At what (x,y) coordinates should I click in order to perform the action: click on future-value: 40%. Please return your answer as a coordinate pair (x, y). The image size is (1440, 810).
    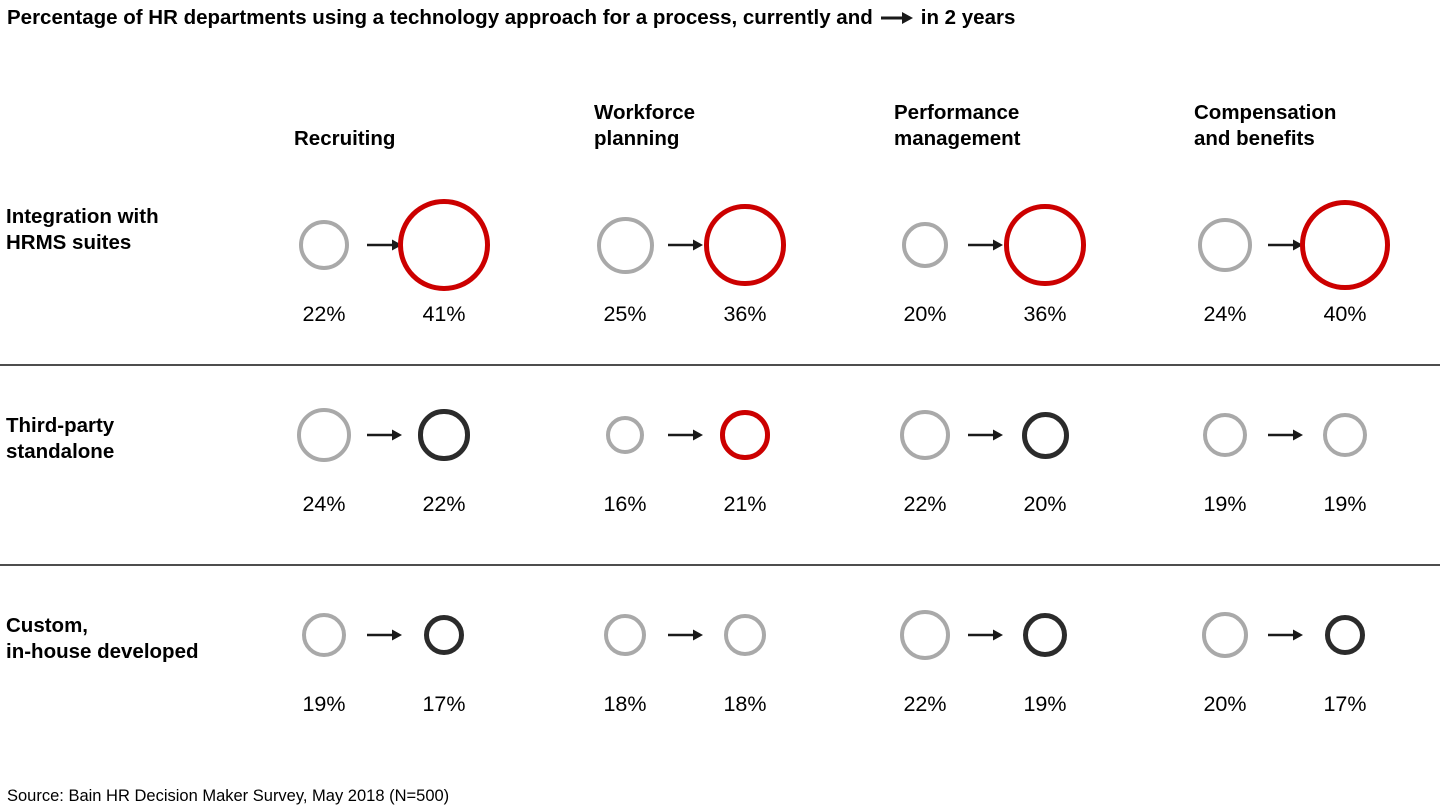
    Looking at the image, I should click on (1345, 314).